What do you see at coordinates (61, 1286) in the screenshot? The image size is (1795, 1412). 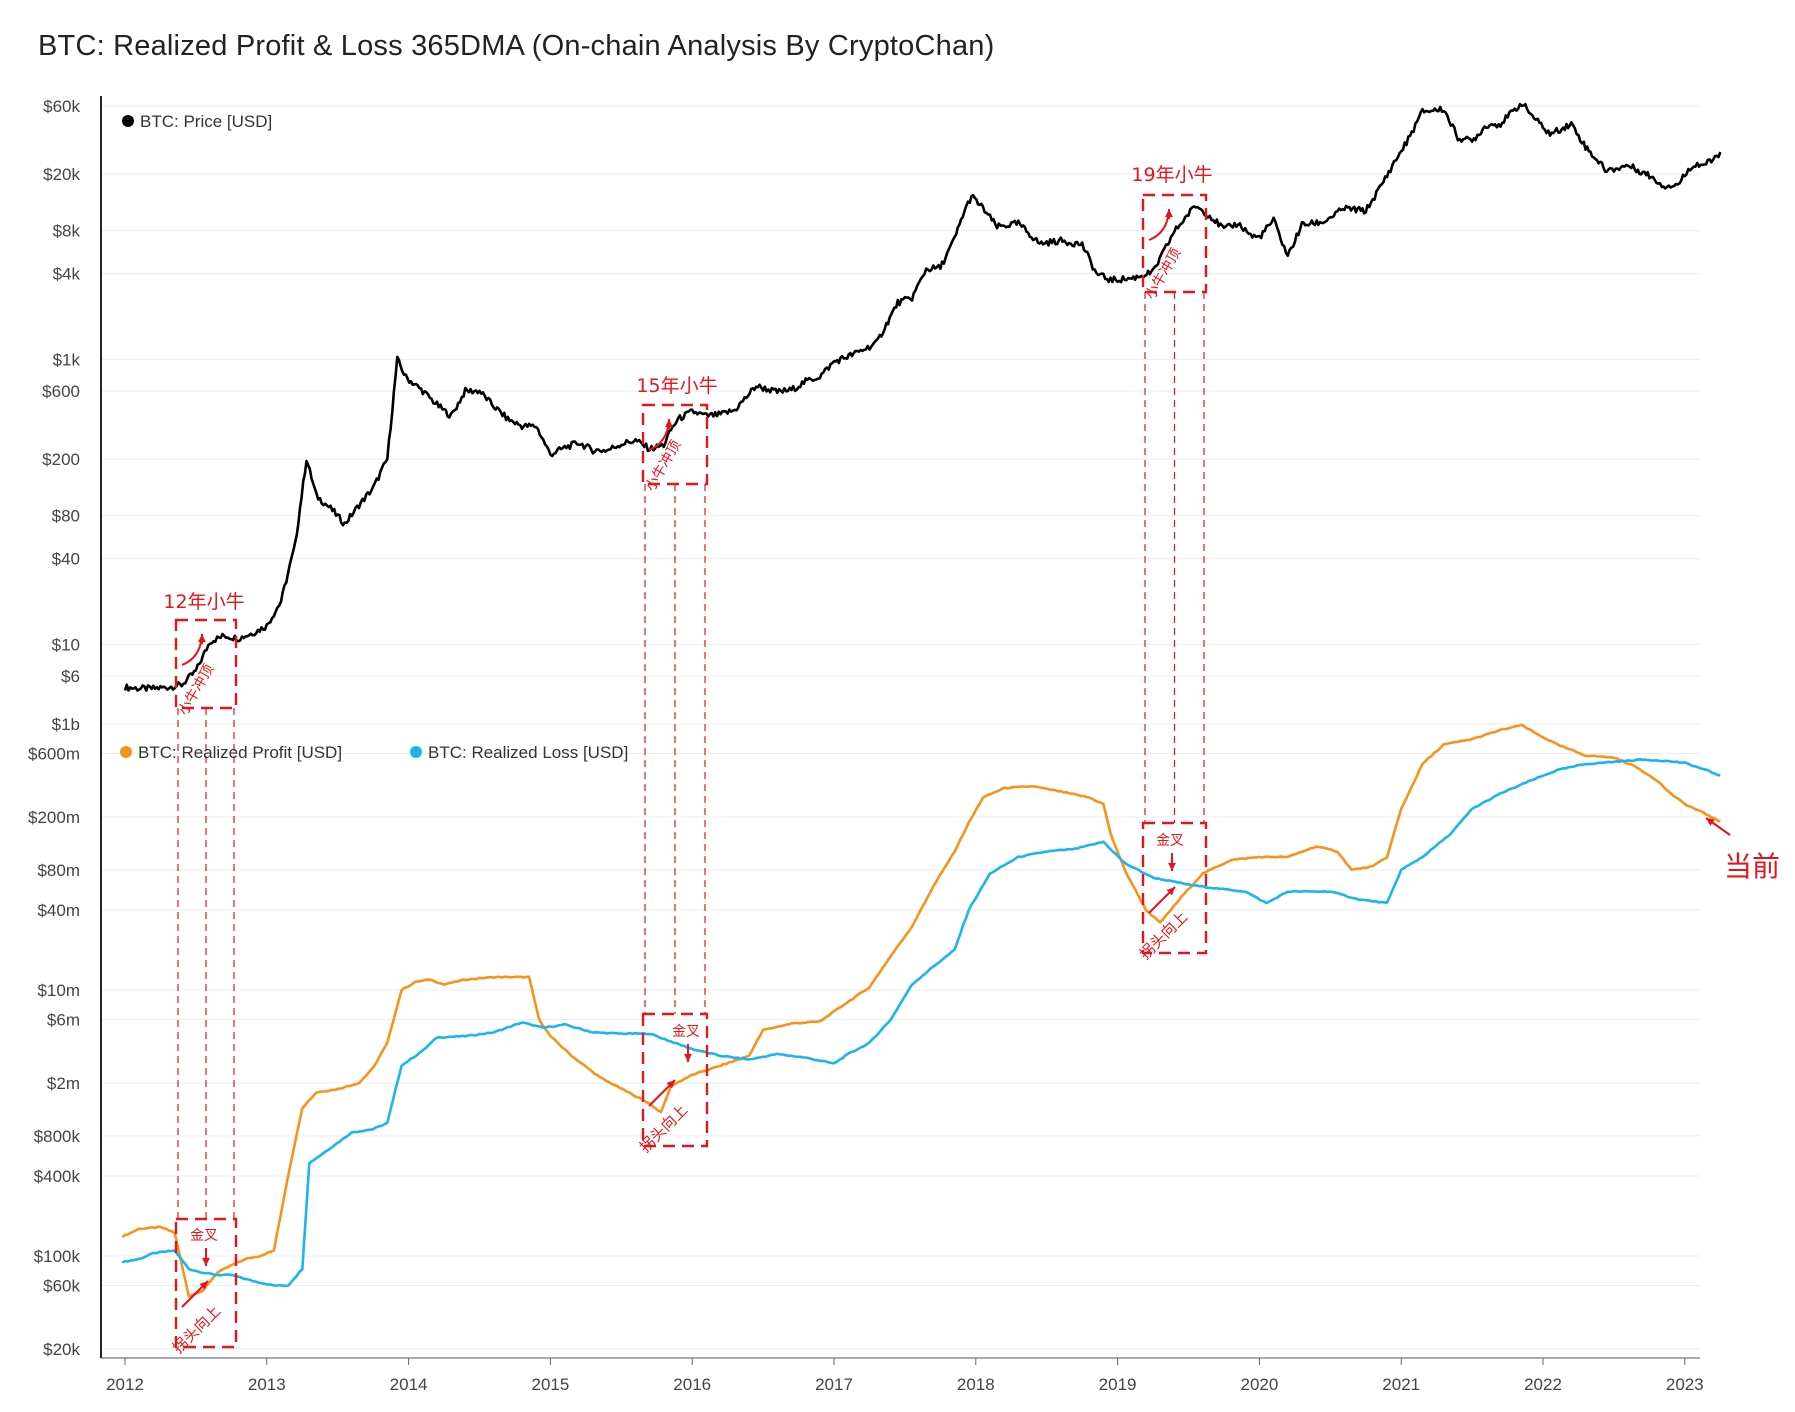 I see `y-tick-label-bottom-11: $60k` at bounding box center [61, 1286].